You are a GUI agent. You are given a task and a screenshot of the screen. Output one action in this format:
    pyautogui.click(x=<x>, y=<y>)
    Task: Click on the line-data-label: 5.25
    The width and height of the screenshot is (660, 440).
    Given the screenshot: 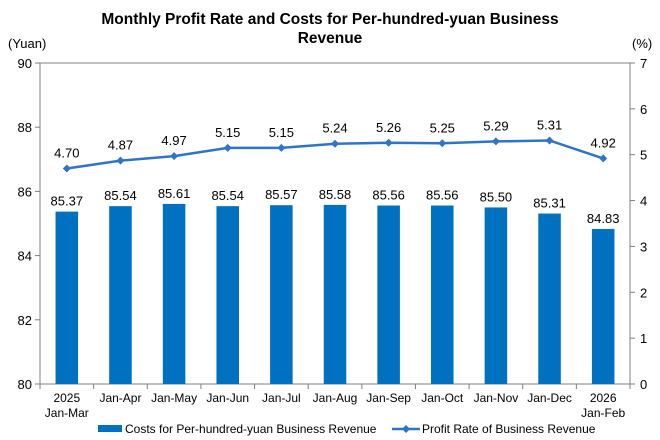 What is the action you would take?
    pyautogui.click(x=442, y=127)
    